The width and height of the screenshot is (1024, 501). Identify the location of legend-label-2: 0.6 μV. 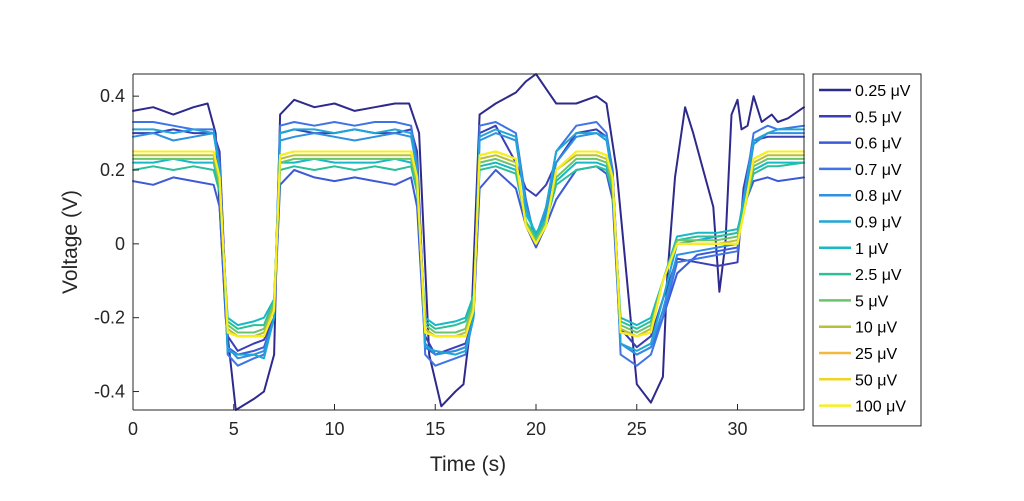
(878, 144).